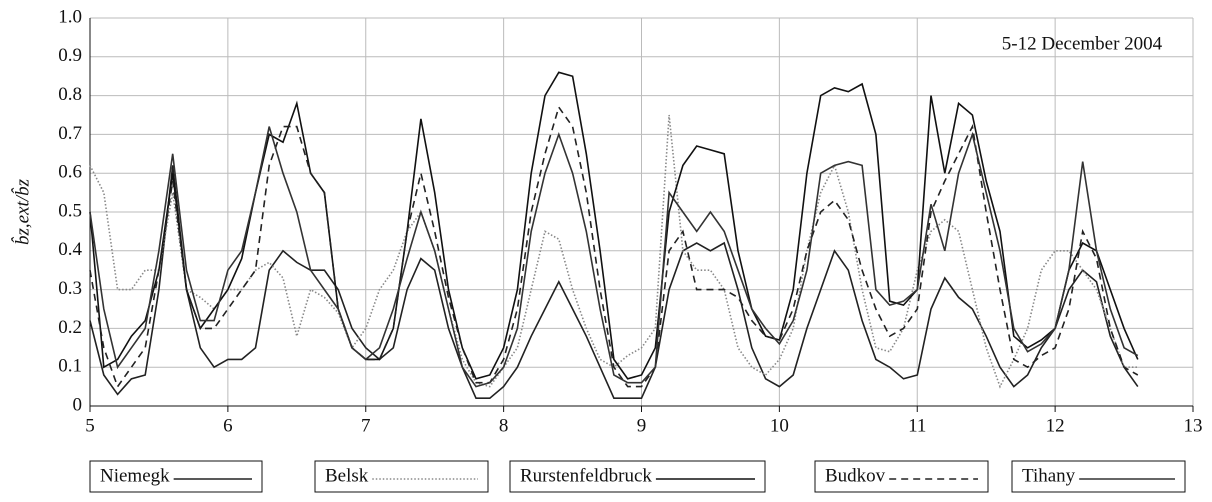 The image size is (1212, 502). What do you see at coordinates (70, 366) in the screenshot?
I see `y-tick-label: 0.1` at bounding box center [70, 366].